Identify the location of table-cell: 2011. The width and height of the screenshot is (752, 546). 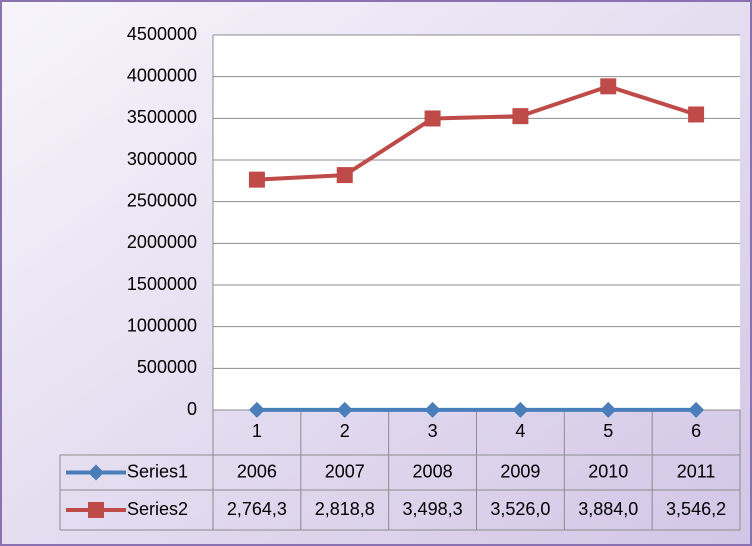
(696, 471).